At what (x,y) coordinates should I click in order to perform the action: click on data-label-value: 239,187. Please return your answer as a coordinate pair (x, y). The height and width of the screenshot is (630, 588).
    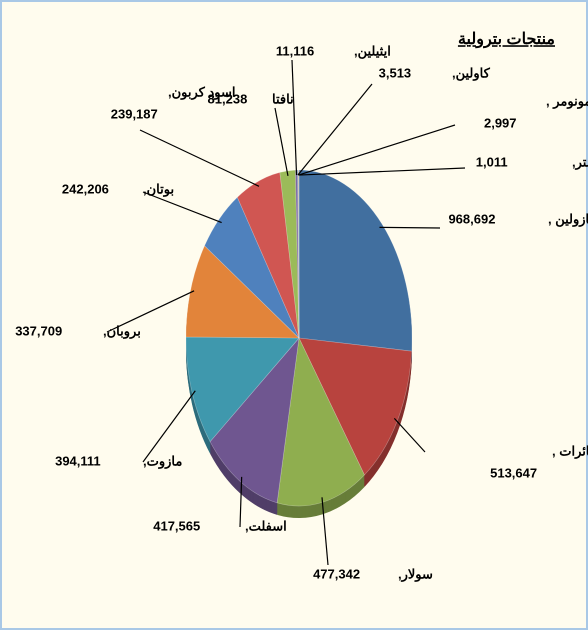
    Looking at the image, I should click on (134, 113).